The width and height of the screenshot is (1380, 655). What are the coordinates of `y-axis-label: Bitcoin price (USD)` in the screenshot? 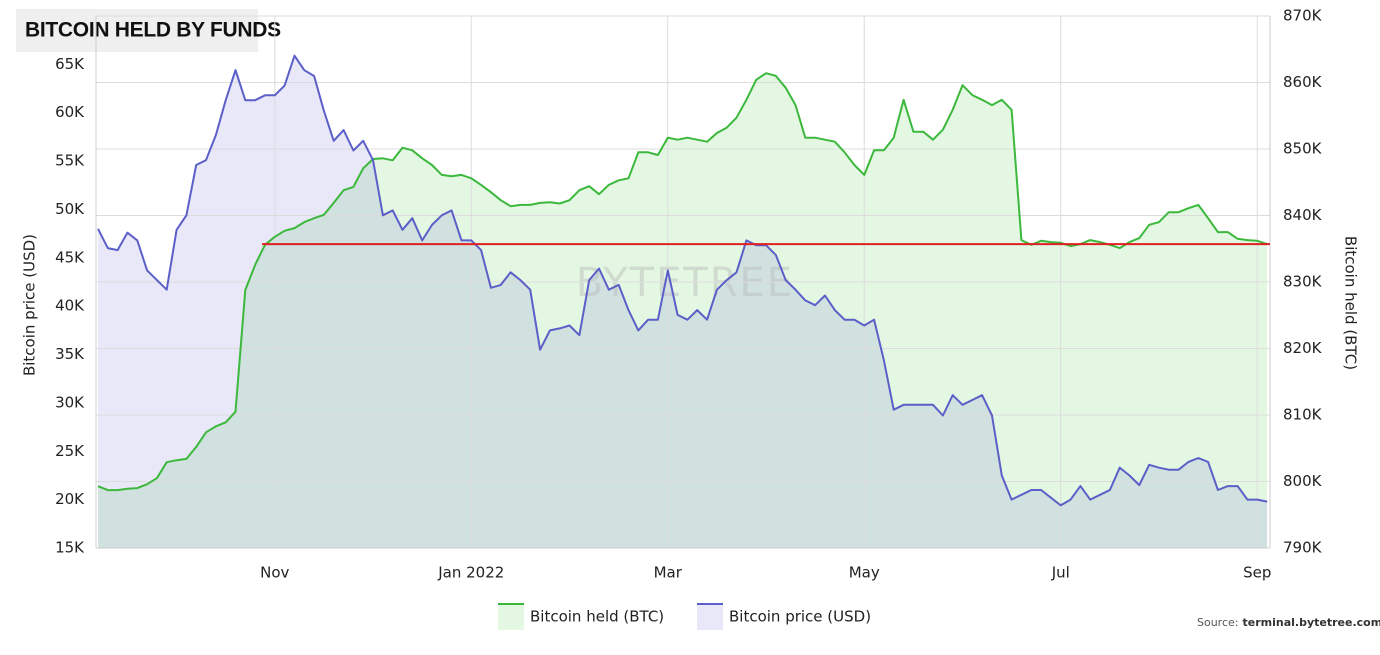 It's located at (30, 305).